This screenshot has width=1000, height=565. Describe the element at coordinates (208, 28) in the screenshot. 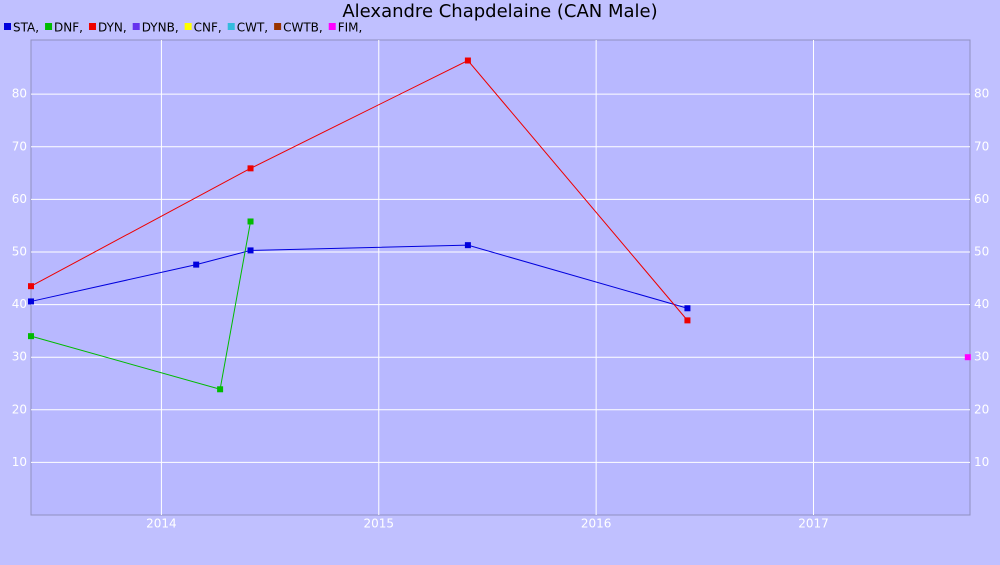

I see `legend-text: CNF,` at that location.